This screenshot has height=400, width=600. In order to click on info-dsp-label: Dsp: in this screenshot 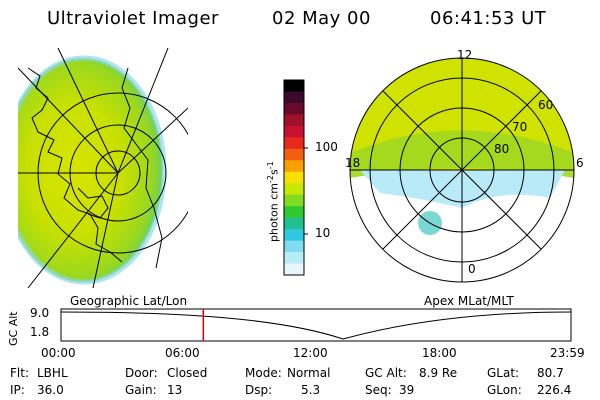, I will do `click(259, 390)`.